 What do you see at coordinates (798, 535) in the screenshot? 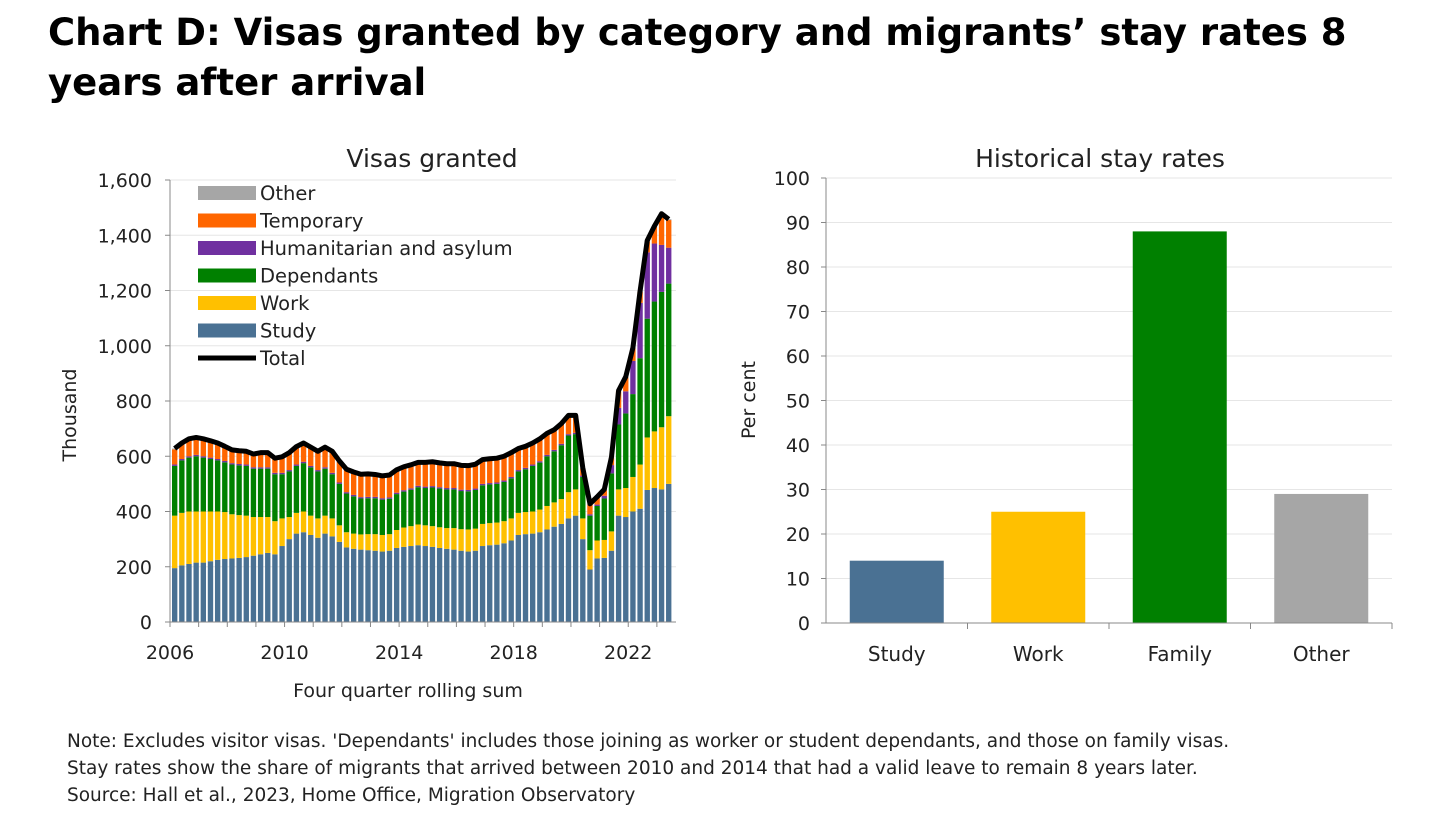
I see `y-tick-label: 20` at bounding box center [798, 535].